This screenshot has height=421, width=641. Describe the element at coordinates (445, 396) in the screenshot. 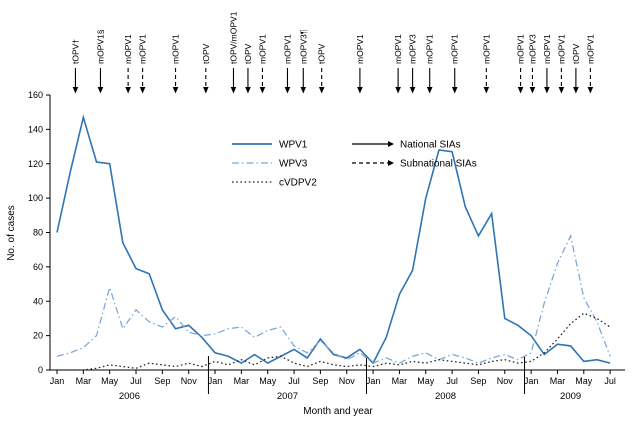

I see `year-label: 2008` at that location.